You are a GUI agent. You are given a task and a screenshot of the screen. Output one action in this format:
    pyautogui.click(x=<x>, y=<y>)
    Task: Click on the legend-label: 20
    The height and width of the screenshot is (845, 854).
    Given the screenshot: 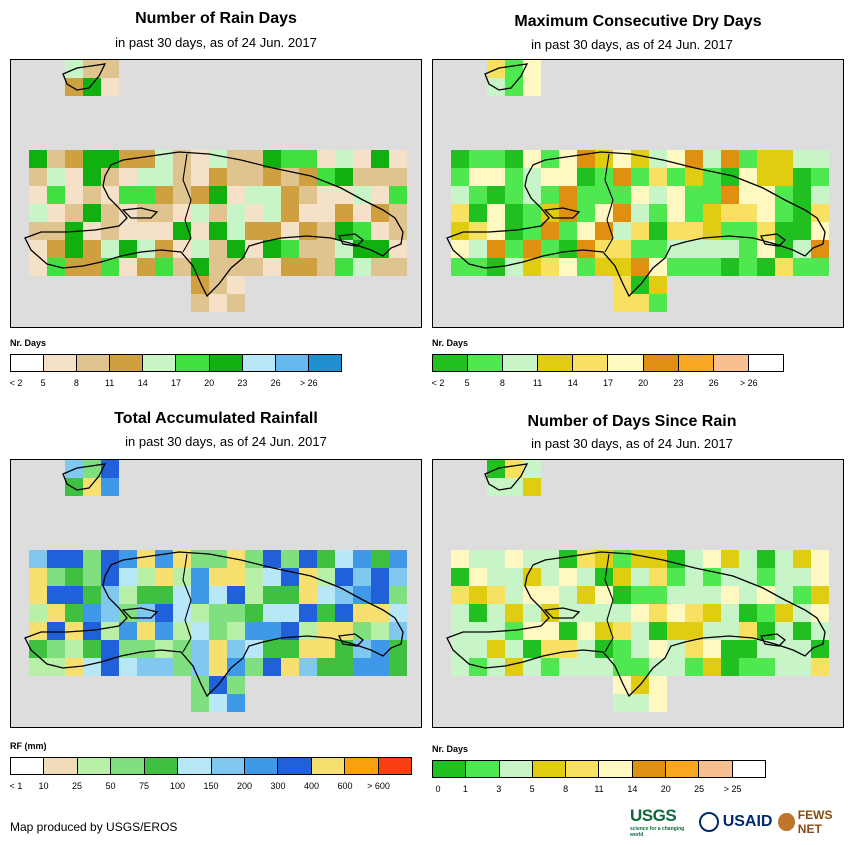 What is the action you would take?
    pyautogui.click(x=209, y=383)
    